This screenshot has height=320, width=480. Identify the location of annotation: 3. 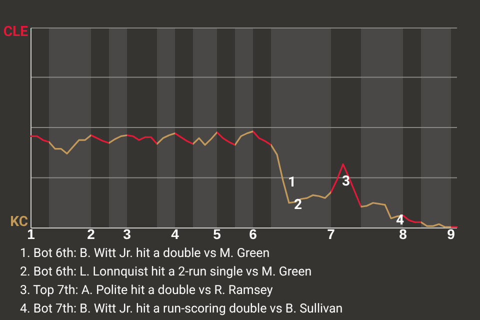
(346, 182).